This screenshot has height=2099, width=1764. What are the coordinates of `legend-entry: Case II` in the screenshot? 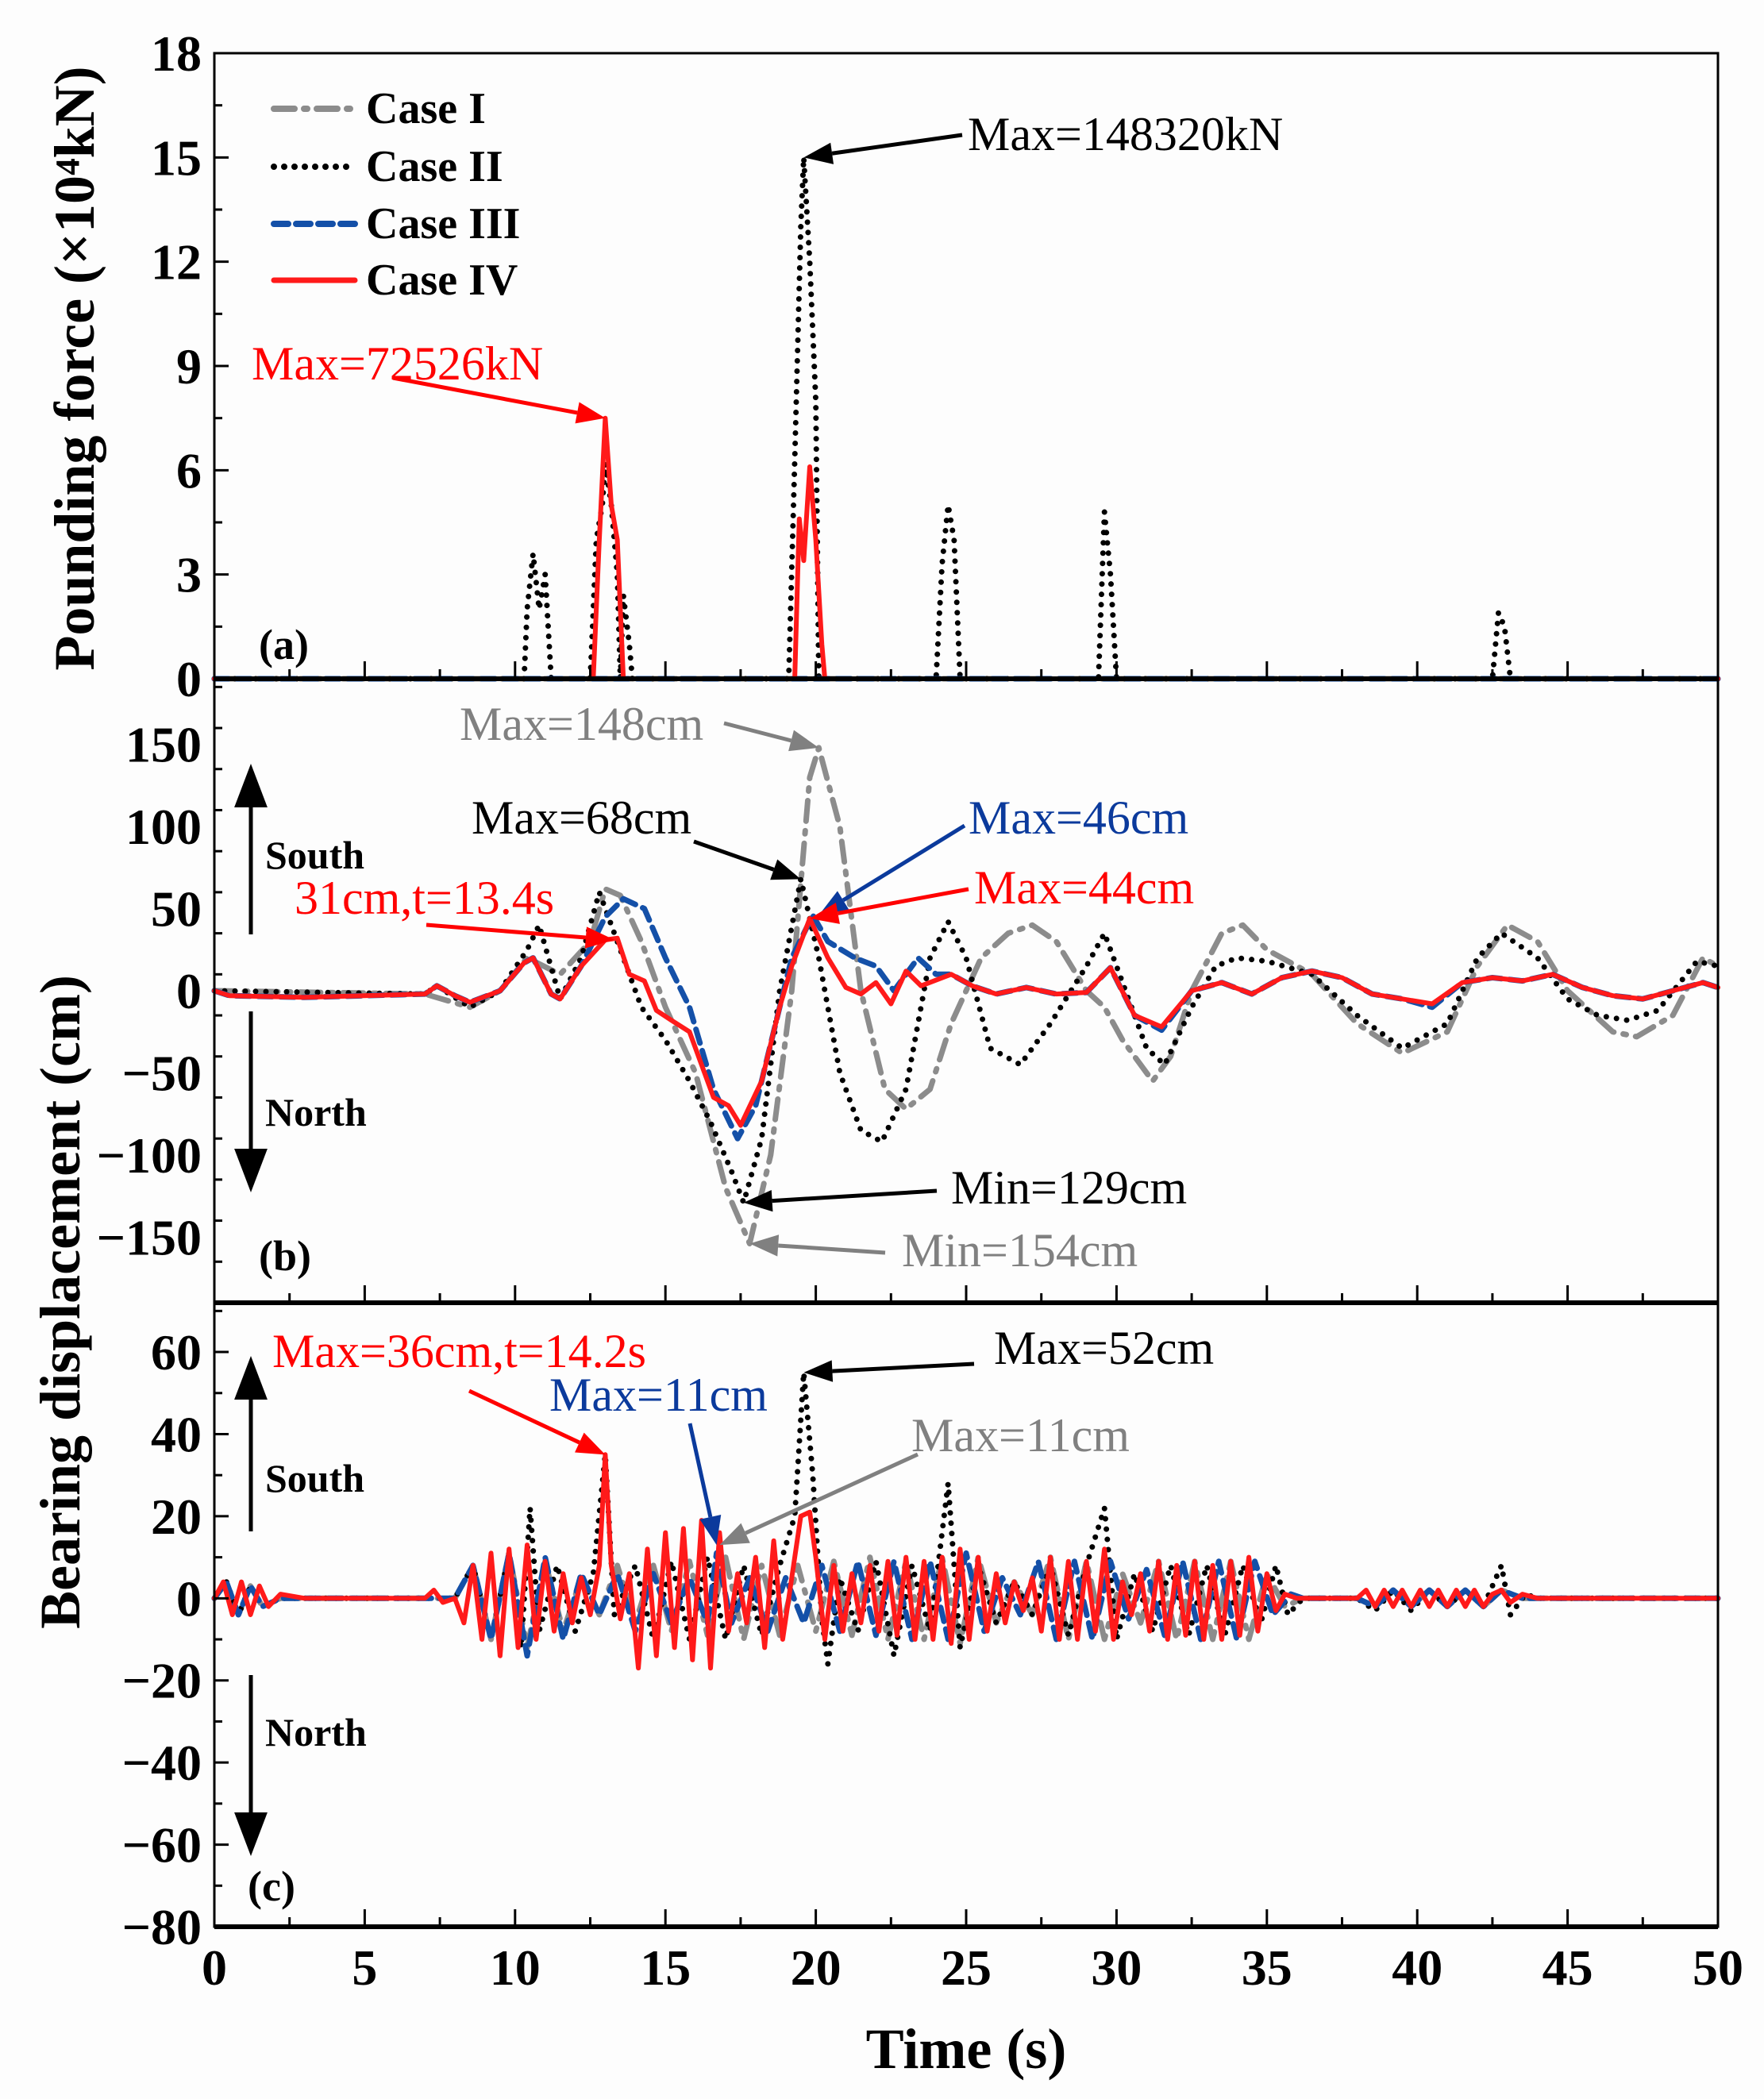 It's located at (434, 166).